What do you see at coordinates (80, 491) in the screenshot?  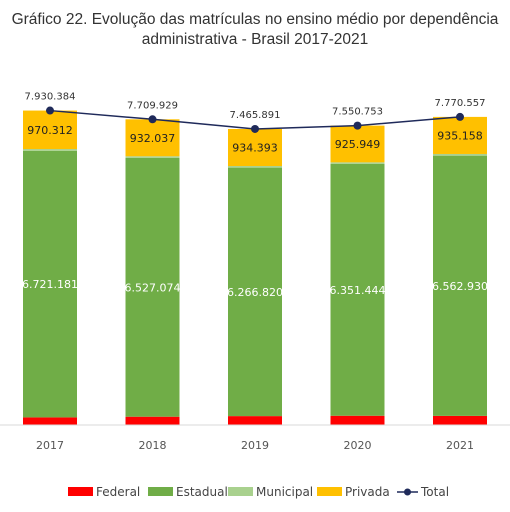 I see `legend-swatch-federal` at bounding box center [80, 491].